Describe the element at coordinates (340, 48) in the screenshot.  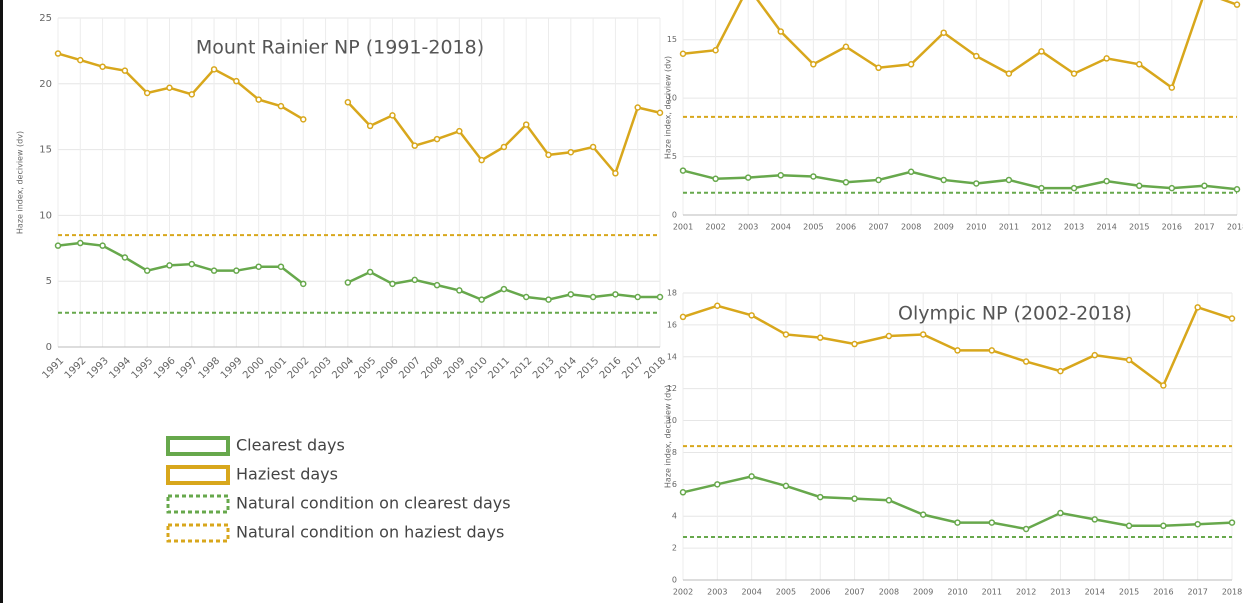
I see `chart-title: Mount Rainier NP (1991-2018)` at that location.